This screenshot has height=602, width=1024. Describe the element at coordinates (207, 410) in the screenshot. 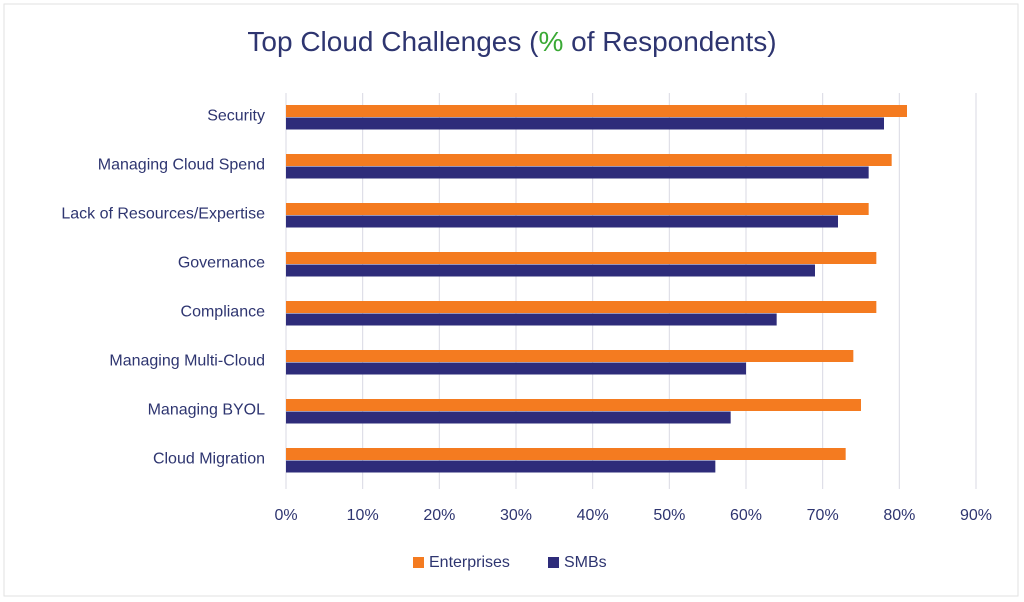

I see `y-tick-label: Managing BYOL` at that location.